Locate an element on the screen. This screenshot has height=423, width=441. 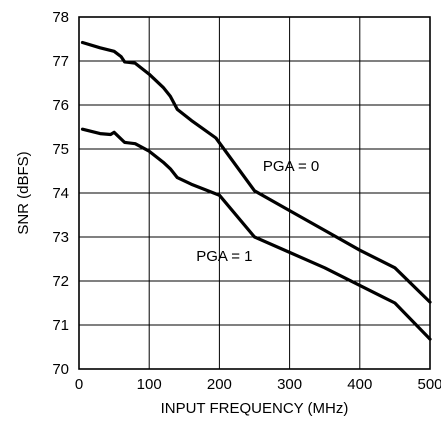
x-tick-label: 500 is located at coordinates (429, 384).